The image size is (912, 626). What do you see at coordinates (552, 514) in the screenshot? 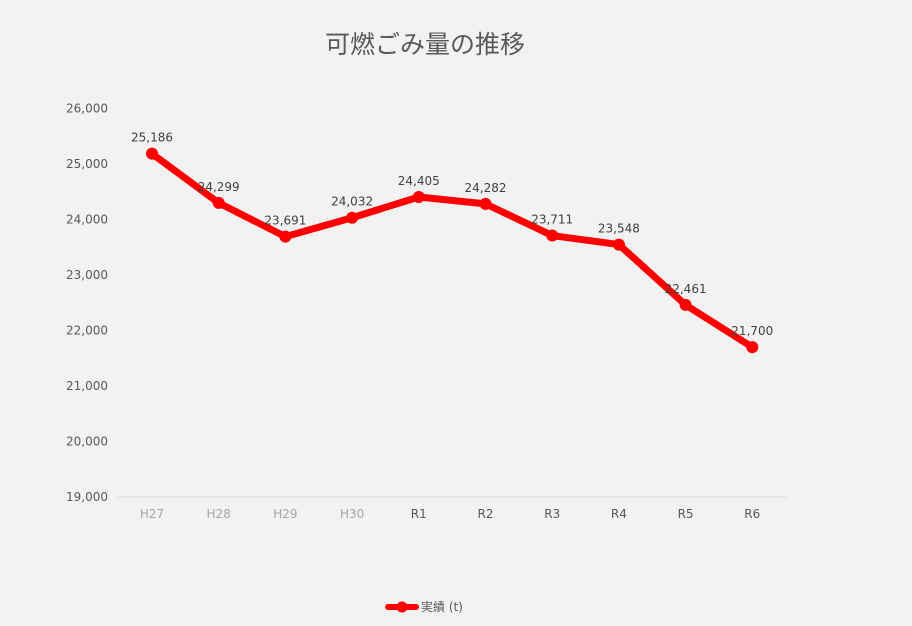
I see `x-tick-label: R3` at bounding box center [552, 514].